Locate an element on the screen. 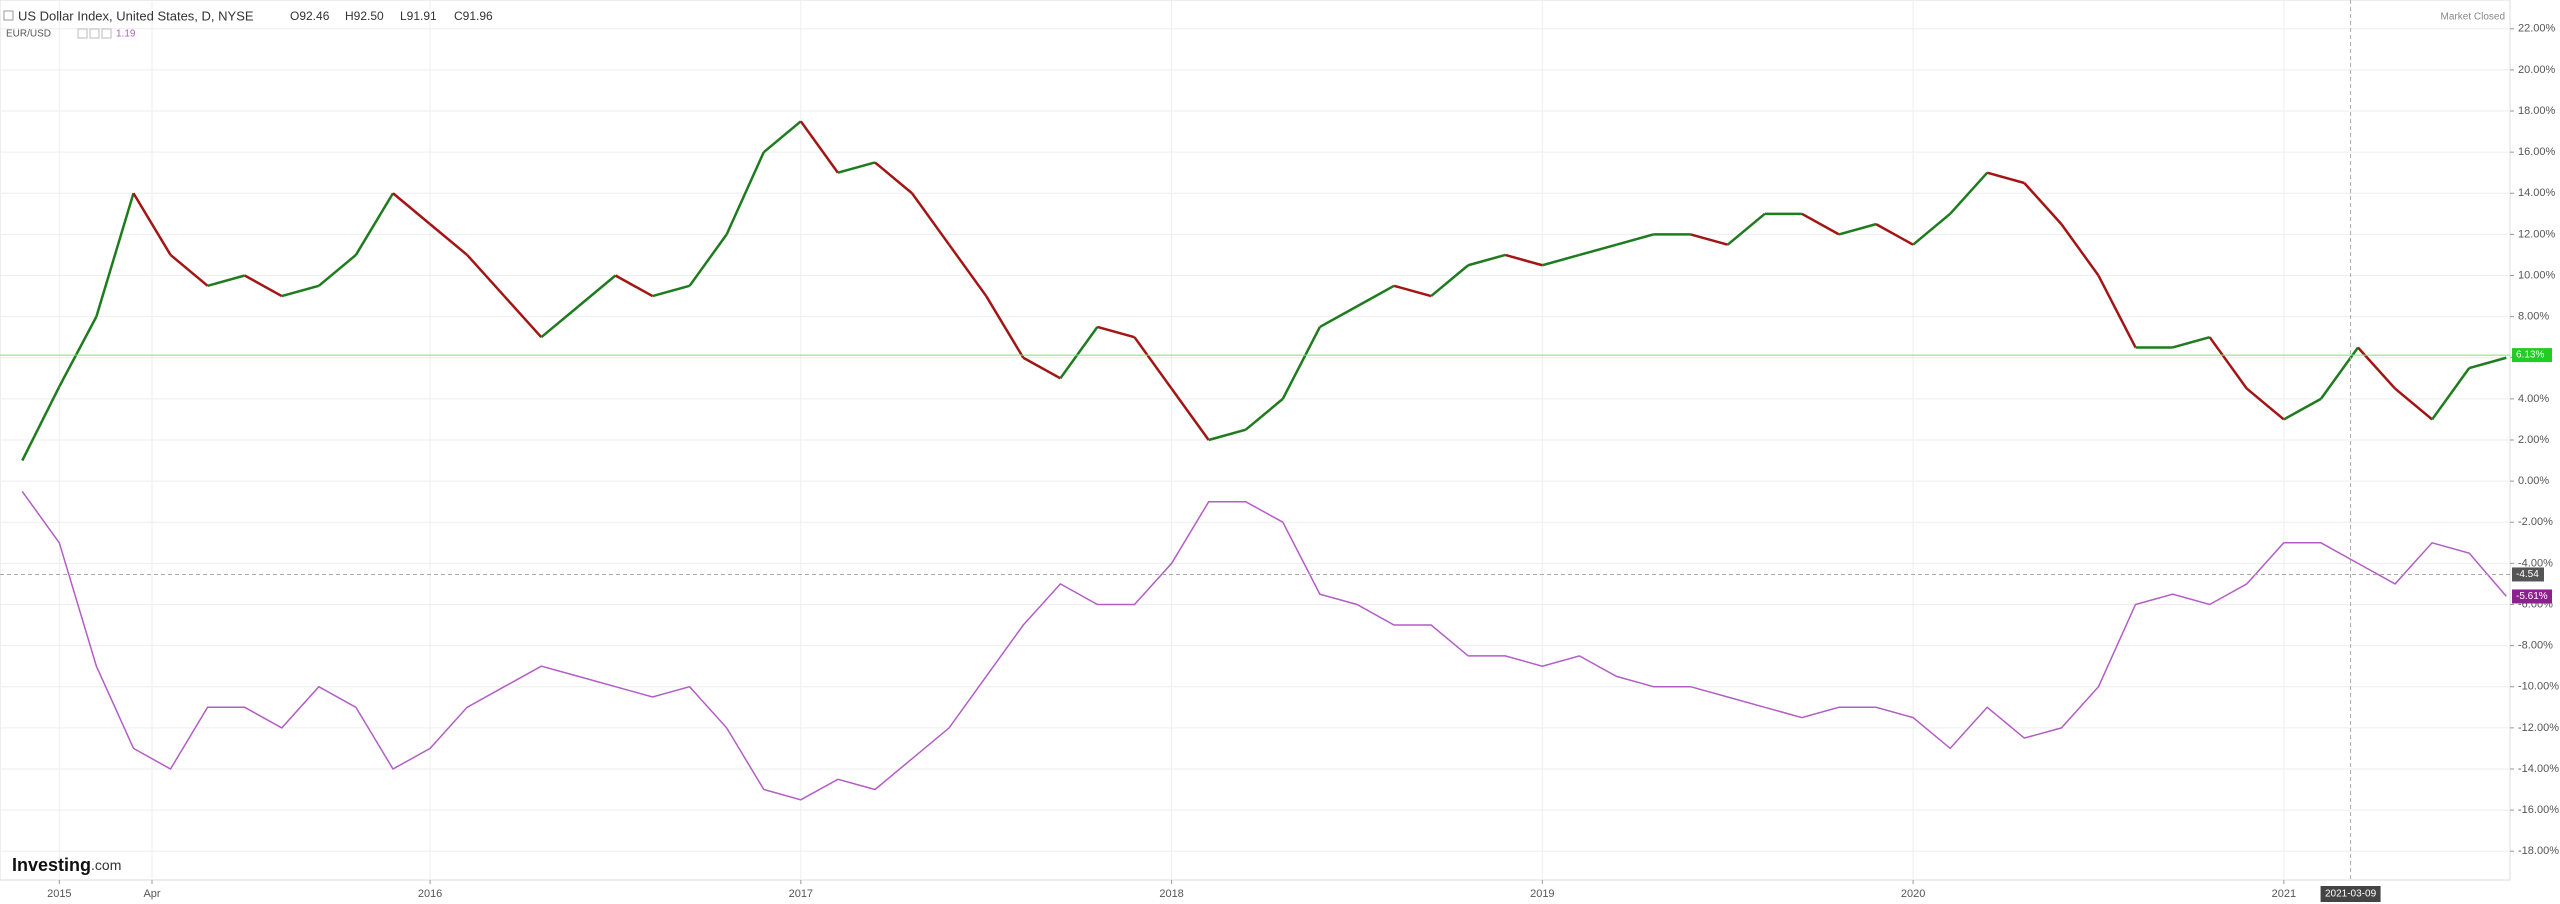 The height and width of the screenshot is (904, 2560). y-tick-label: 8.00% is located at coordinates (2533, 317).